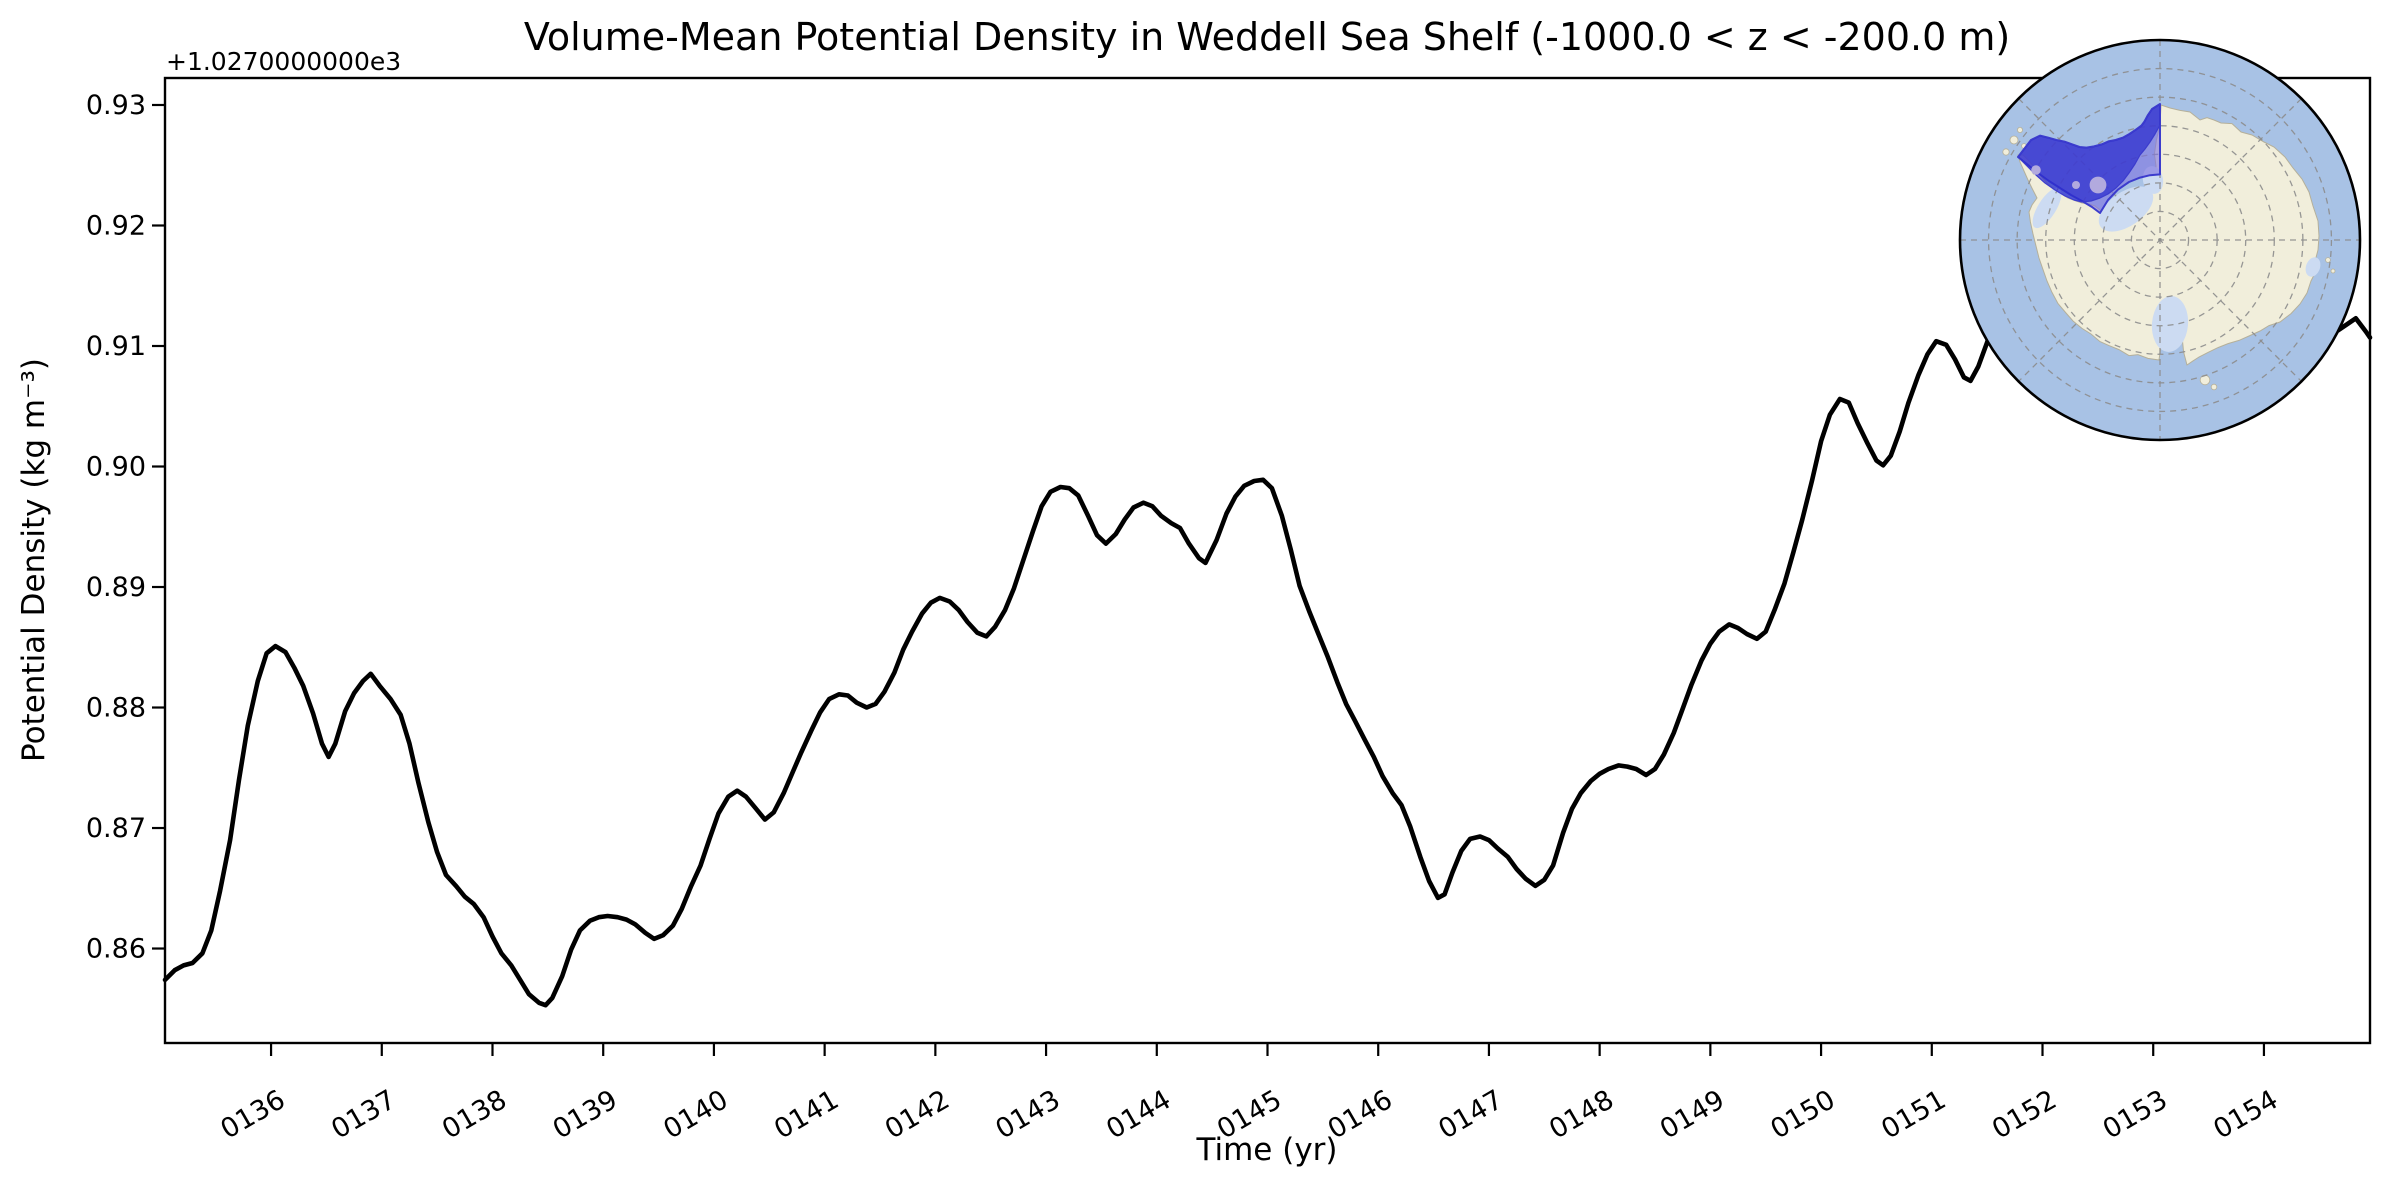 The image size is (2400, 1200). I want to click on x-tick-label: 0144, so click(1138, 1114).